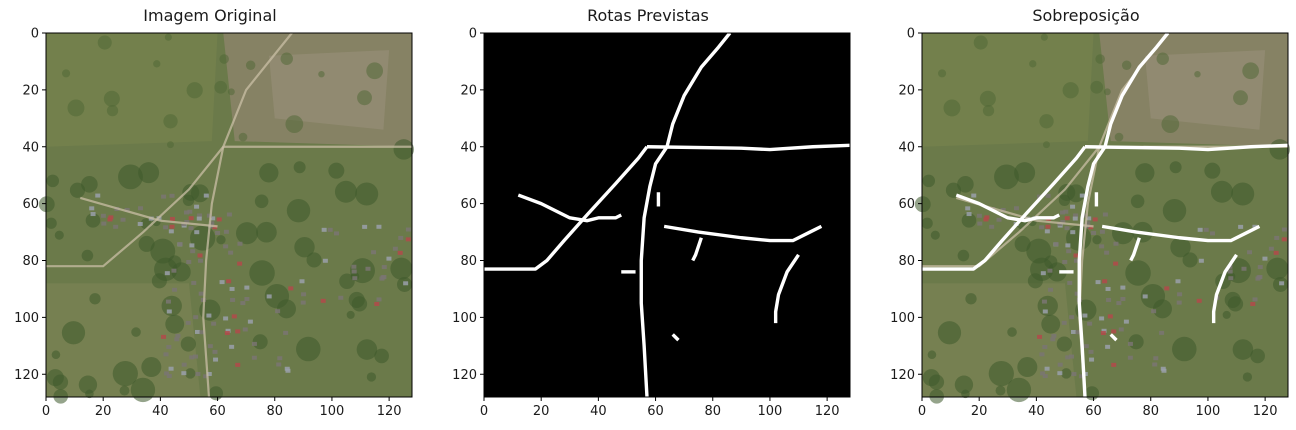 This screenshot has width=1296, height=430. Describe the element at coordinates (210, 15) in the screenshot. I see `panel-title: Imagem Original` at that location.